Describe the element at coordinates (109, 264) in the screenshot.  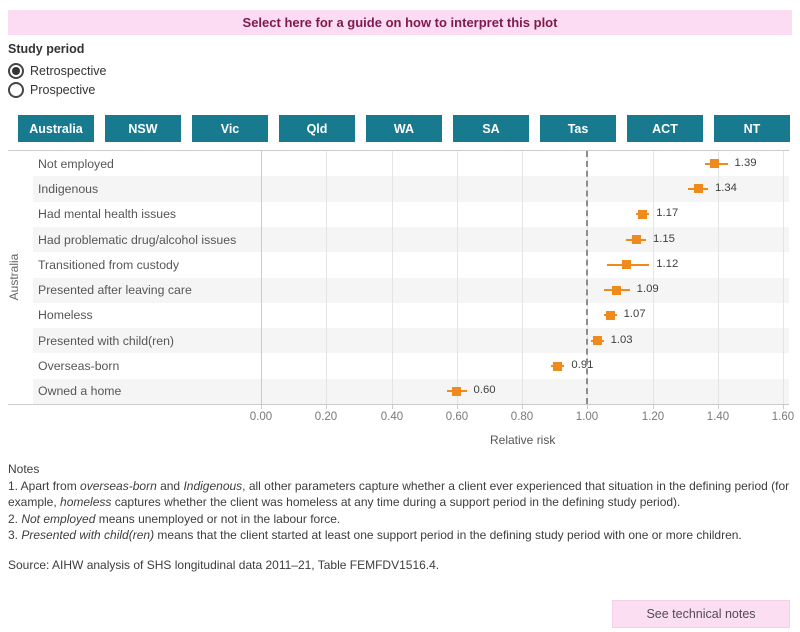
I see `row-label: Transitioned from custody` at that location.